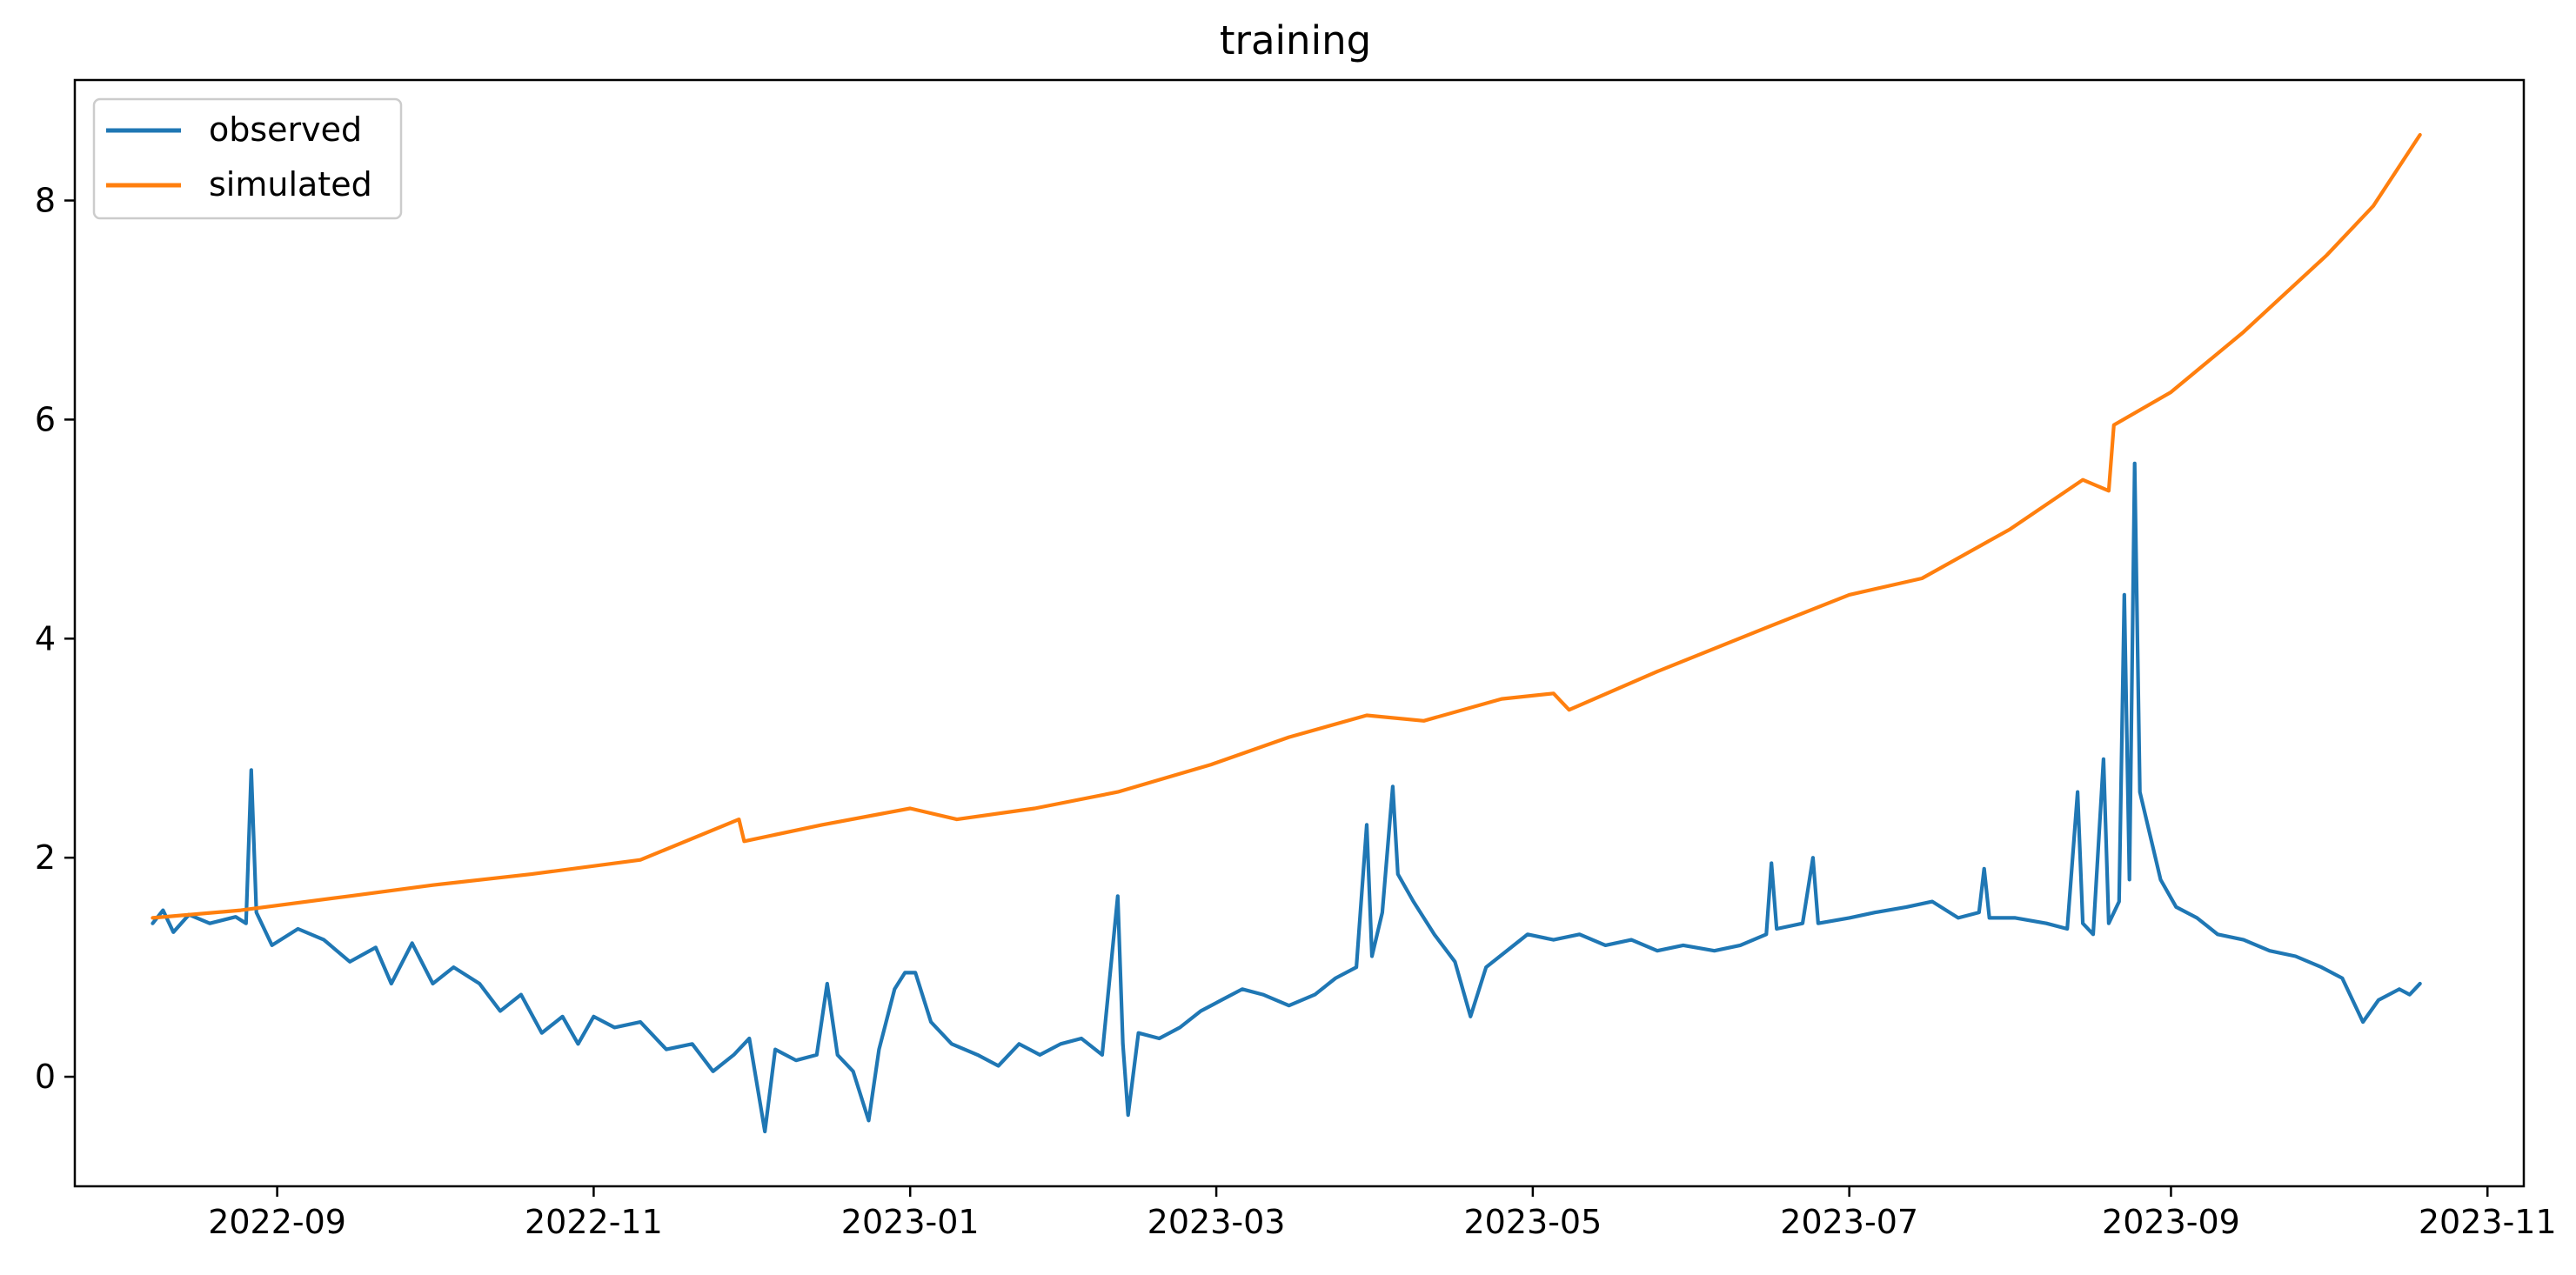 The height and width of the screenshot is (1275, 2576). Describe the element at coordinates (277, 1222) in the screenshot. I see `x-tick-label: 2022-09` at that location.